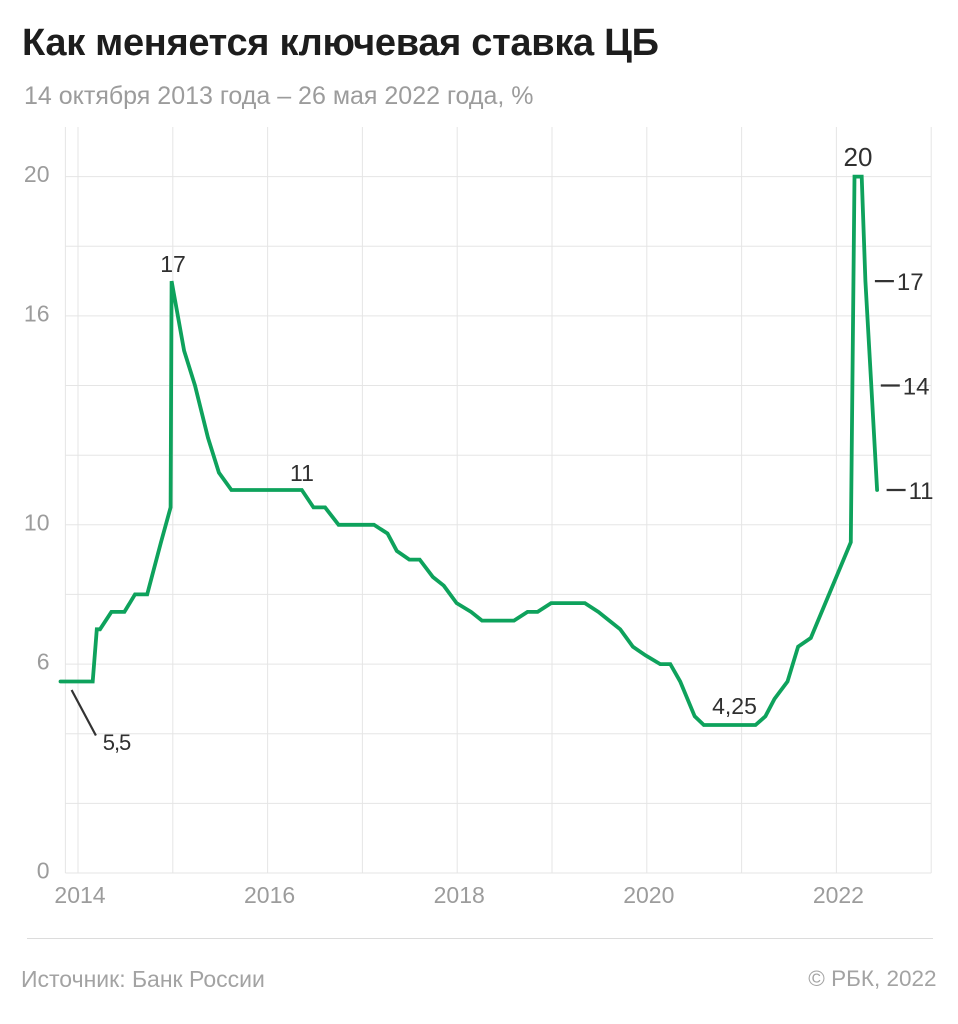  I want to click on svg-text: 2022, so click(838, 895).